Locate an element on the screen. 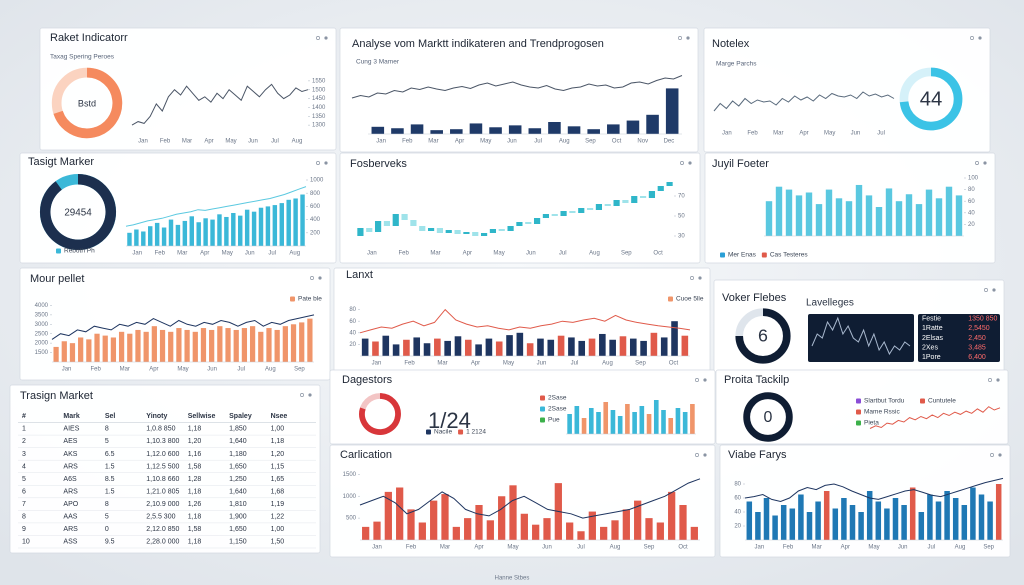 This screenshot has width=1024, height=585. y-tick-label: 3000 is located at coordinates (42, 325).